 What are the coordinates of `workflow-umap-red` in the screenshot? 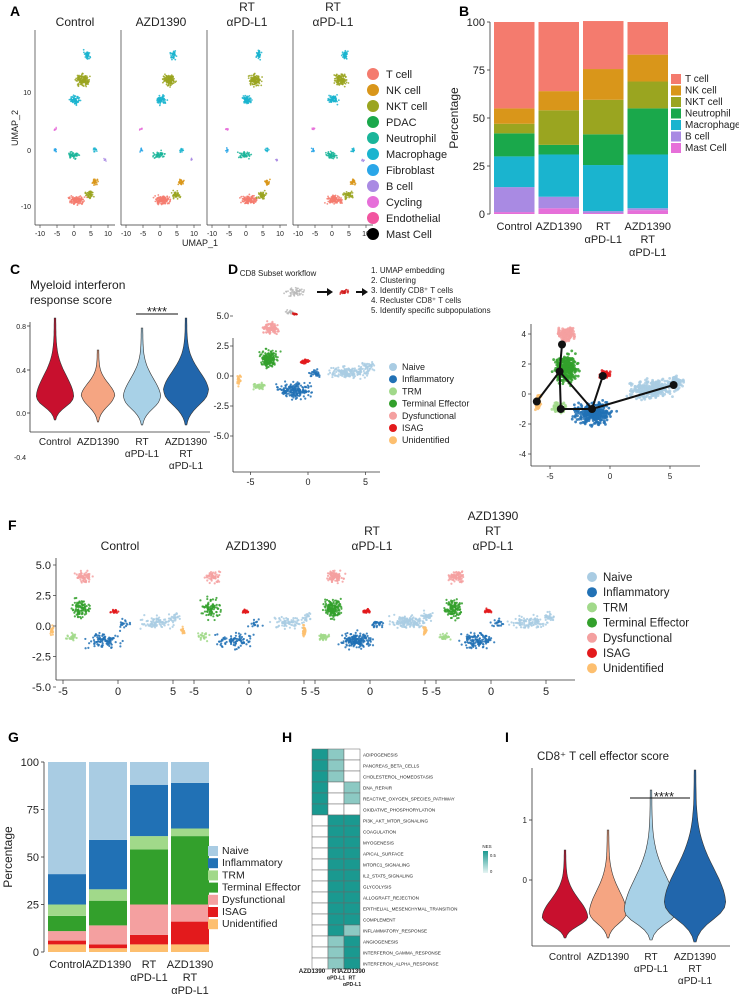 It's located at (296, 314).